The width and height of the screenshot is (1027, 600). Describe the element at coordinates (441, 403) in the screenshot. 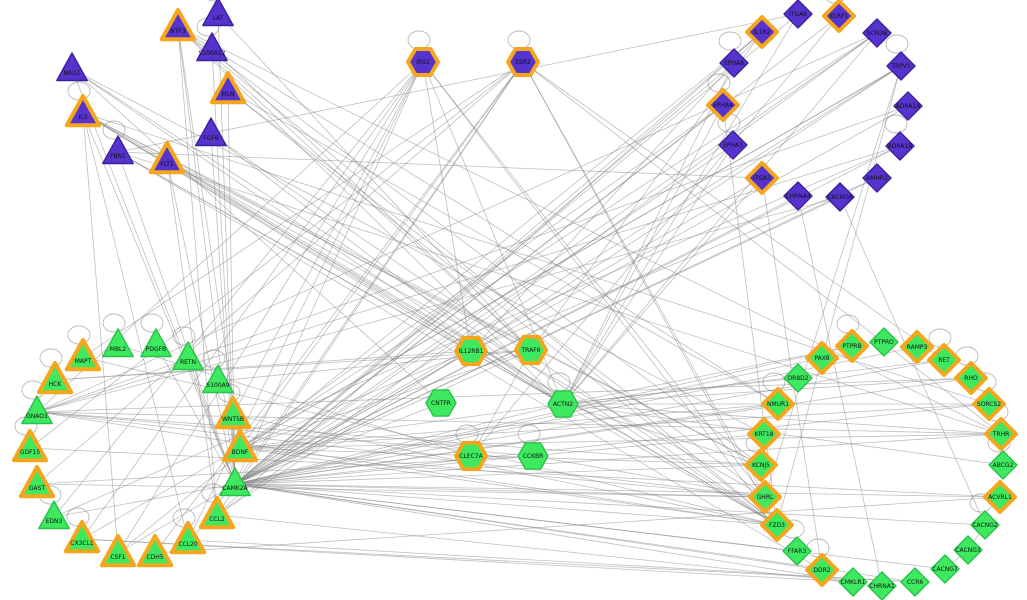

I see `node-cntfr: CNTFR` at that location.